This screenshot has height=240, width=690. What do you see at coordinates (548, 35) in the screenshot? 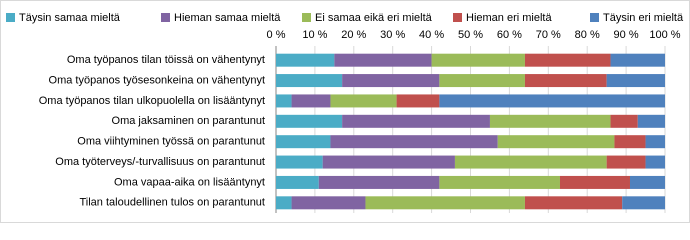
I see `x-tick-label: 70 %` at bounding box center [548, 35].